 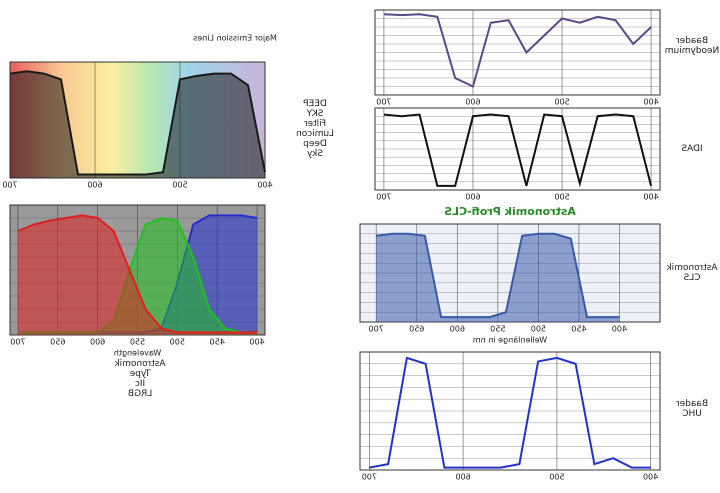 What do you see at coordinates (235, 38) in the screenshot?
I see `y-axis-label: Major Emission Lines` at bounding box center [235, 38].